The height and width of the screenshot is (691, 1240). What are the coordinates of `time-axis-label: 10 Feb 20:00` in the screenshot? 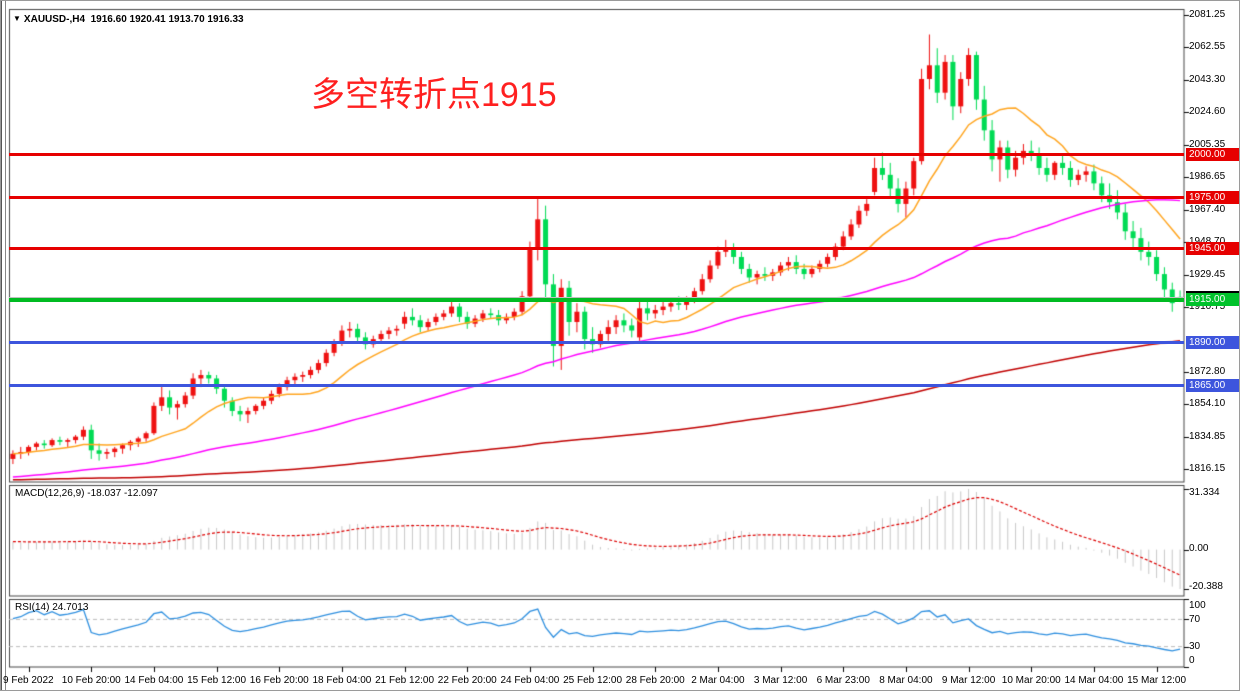 It's located at (91, 680).